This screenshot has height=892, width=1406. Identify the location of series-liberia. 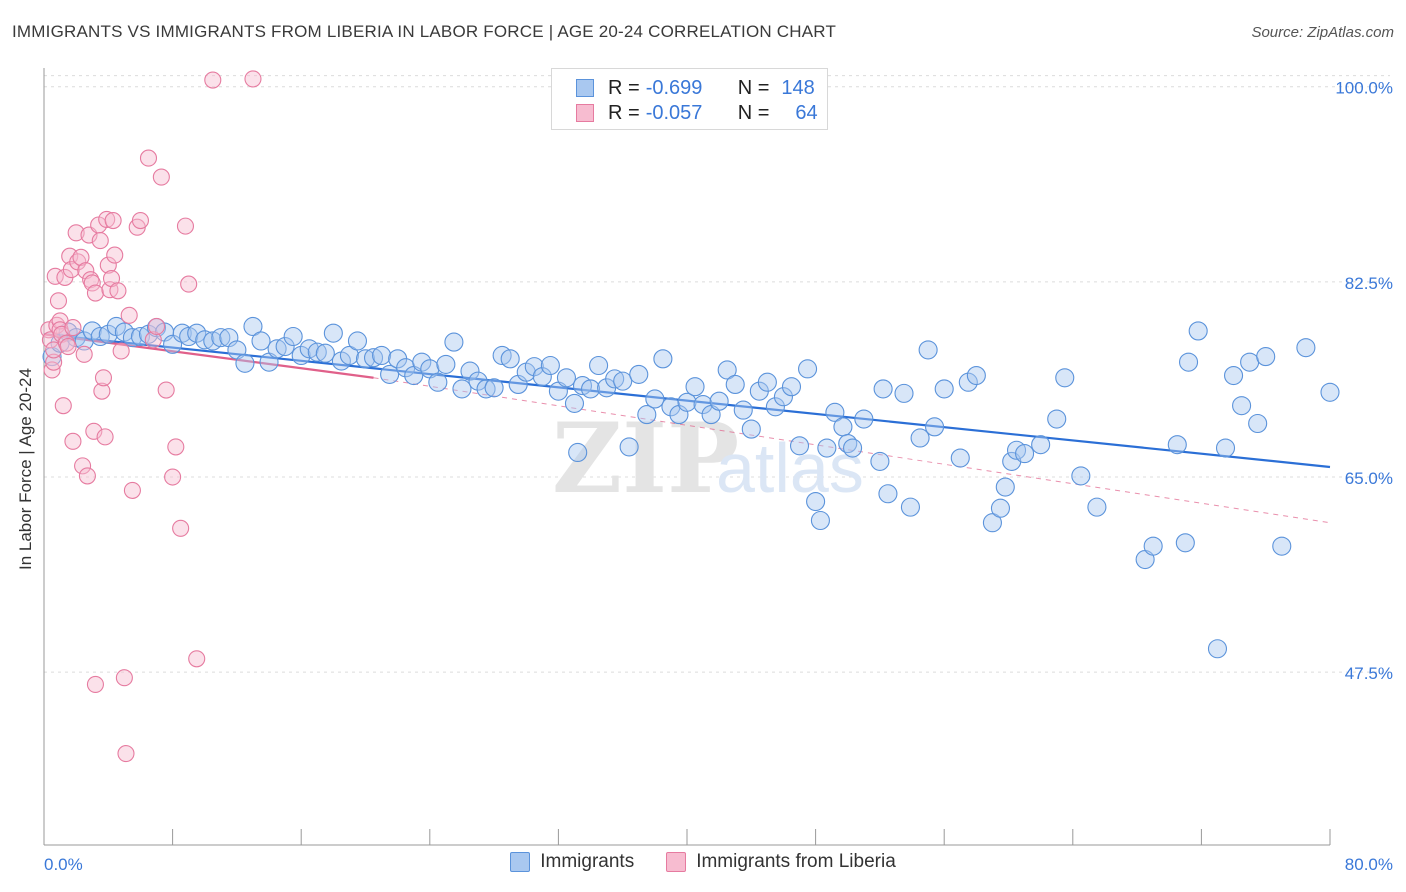
(151, 416).